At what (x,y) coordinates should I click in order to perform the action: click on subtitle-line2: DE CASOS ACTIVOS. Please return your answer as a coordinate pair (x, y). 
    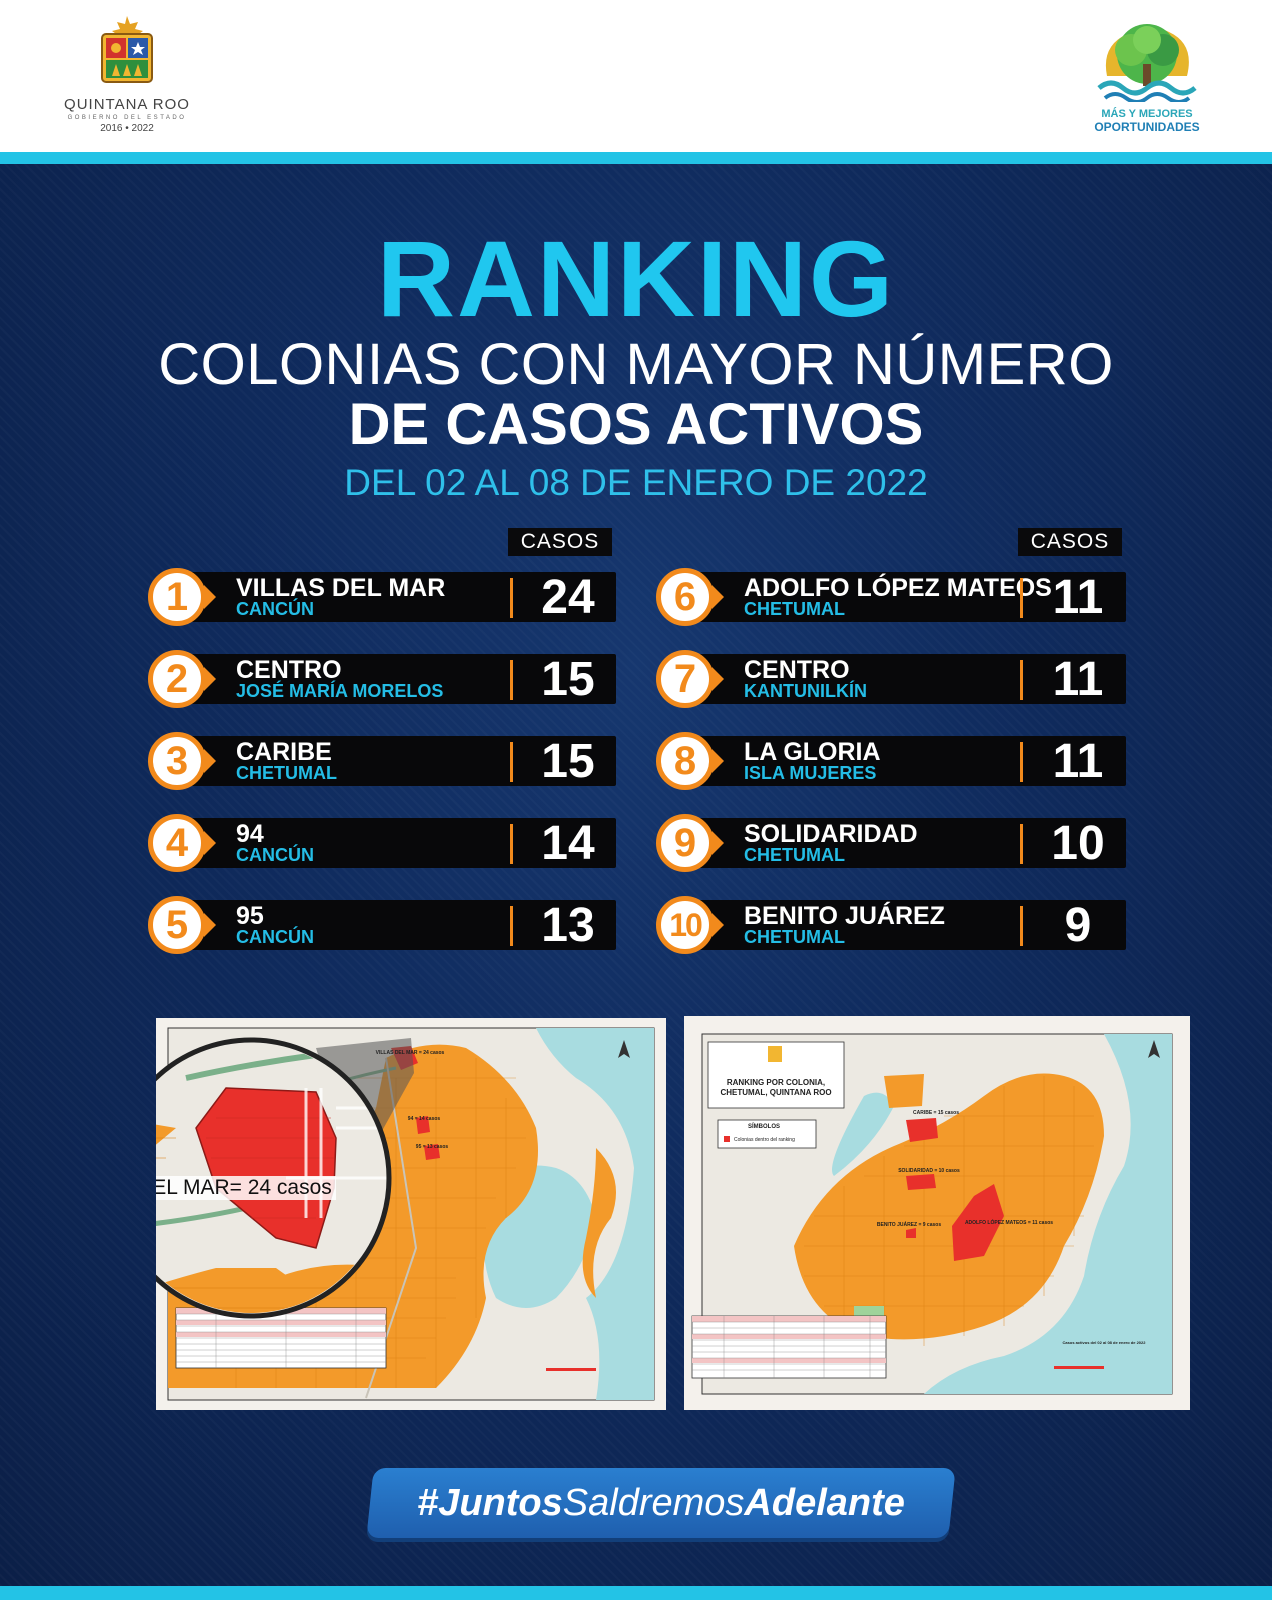
    Looking at the image, I should click on (636, 424).